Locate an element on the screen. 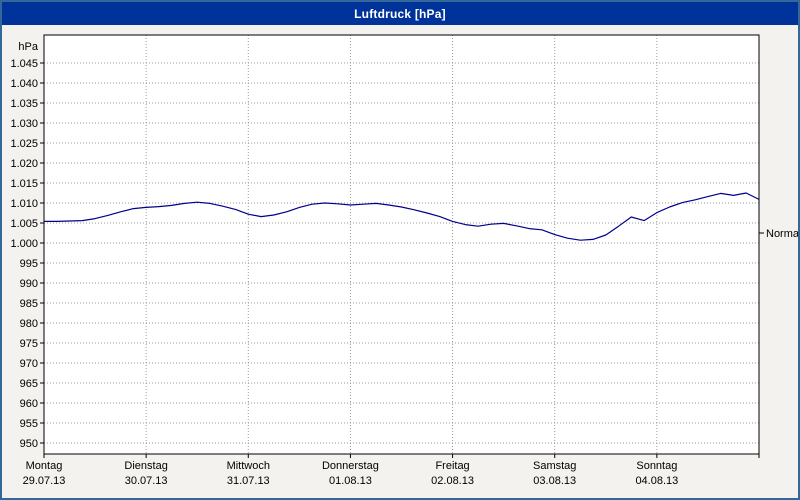  y-tick-label: 1.030 is located at coordinates (24, 124).